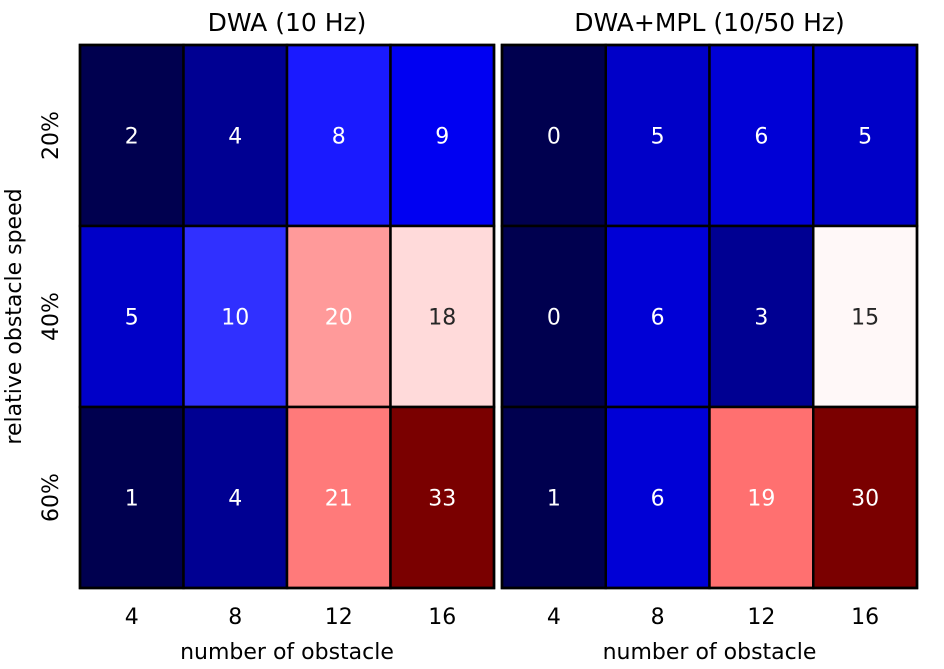  Describe the element at coordinates (14, 316) in the screenshot. I see `y-axis-label: relative obstacle speed` at that location.